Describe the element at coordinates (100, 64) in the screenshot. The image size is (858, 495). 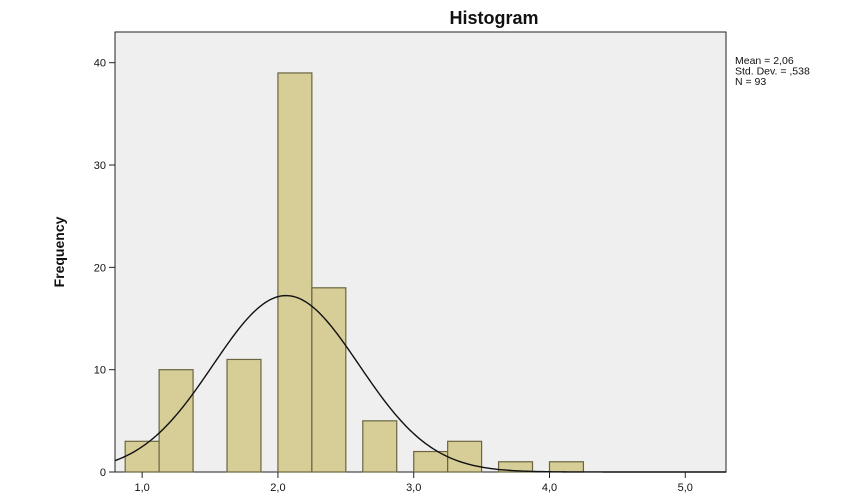
I see `y-tick-label: 40` at that location.